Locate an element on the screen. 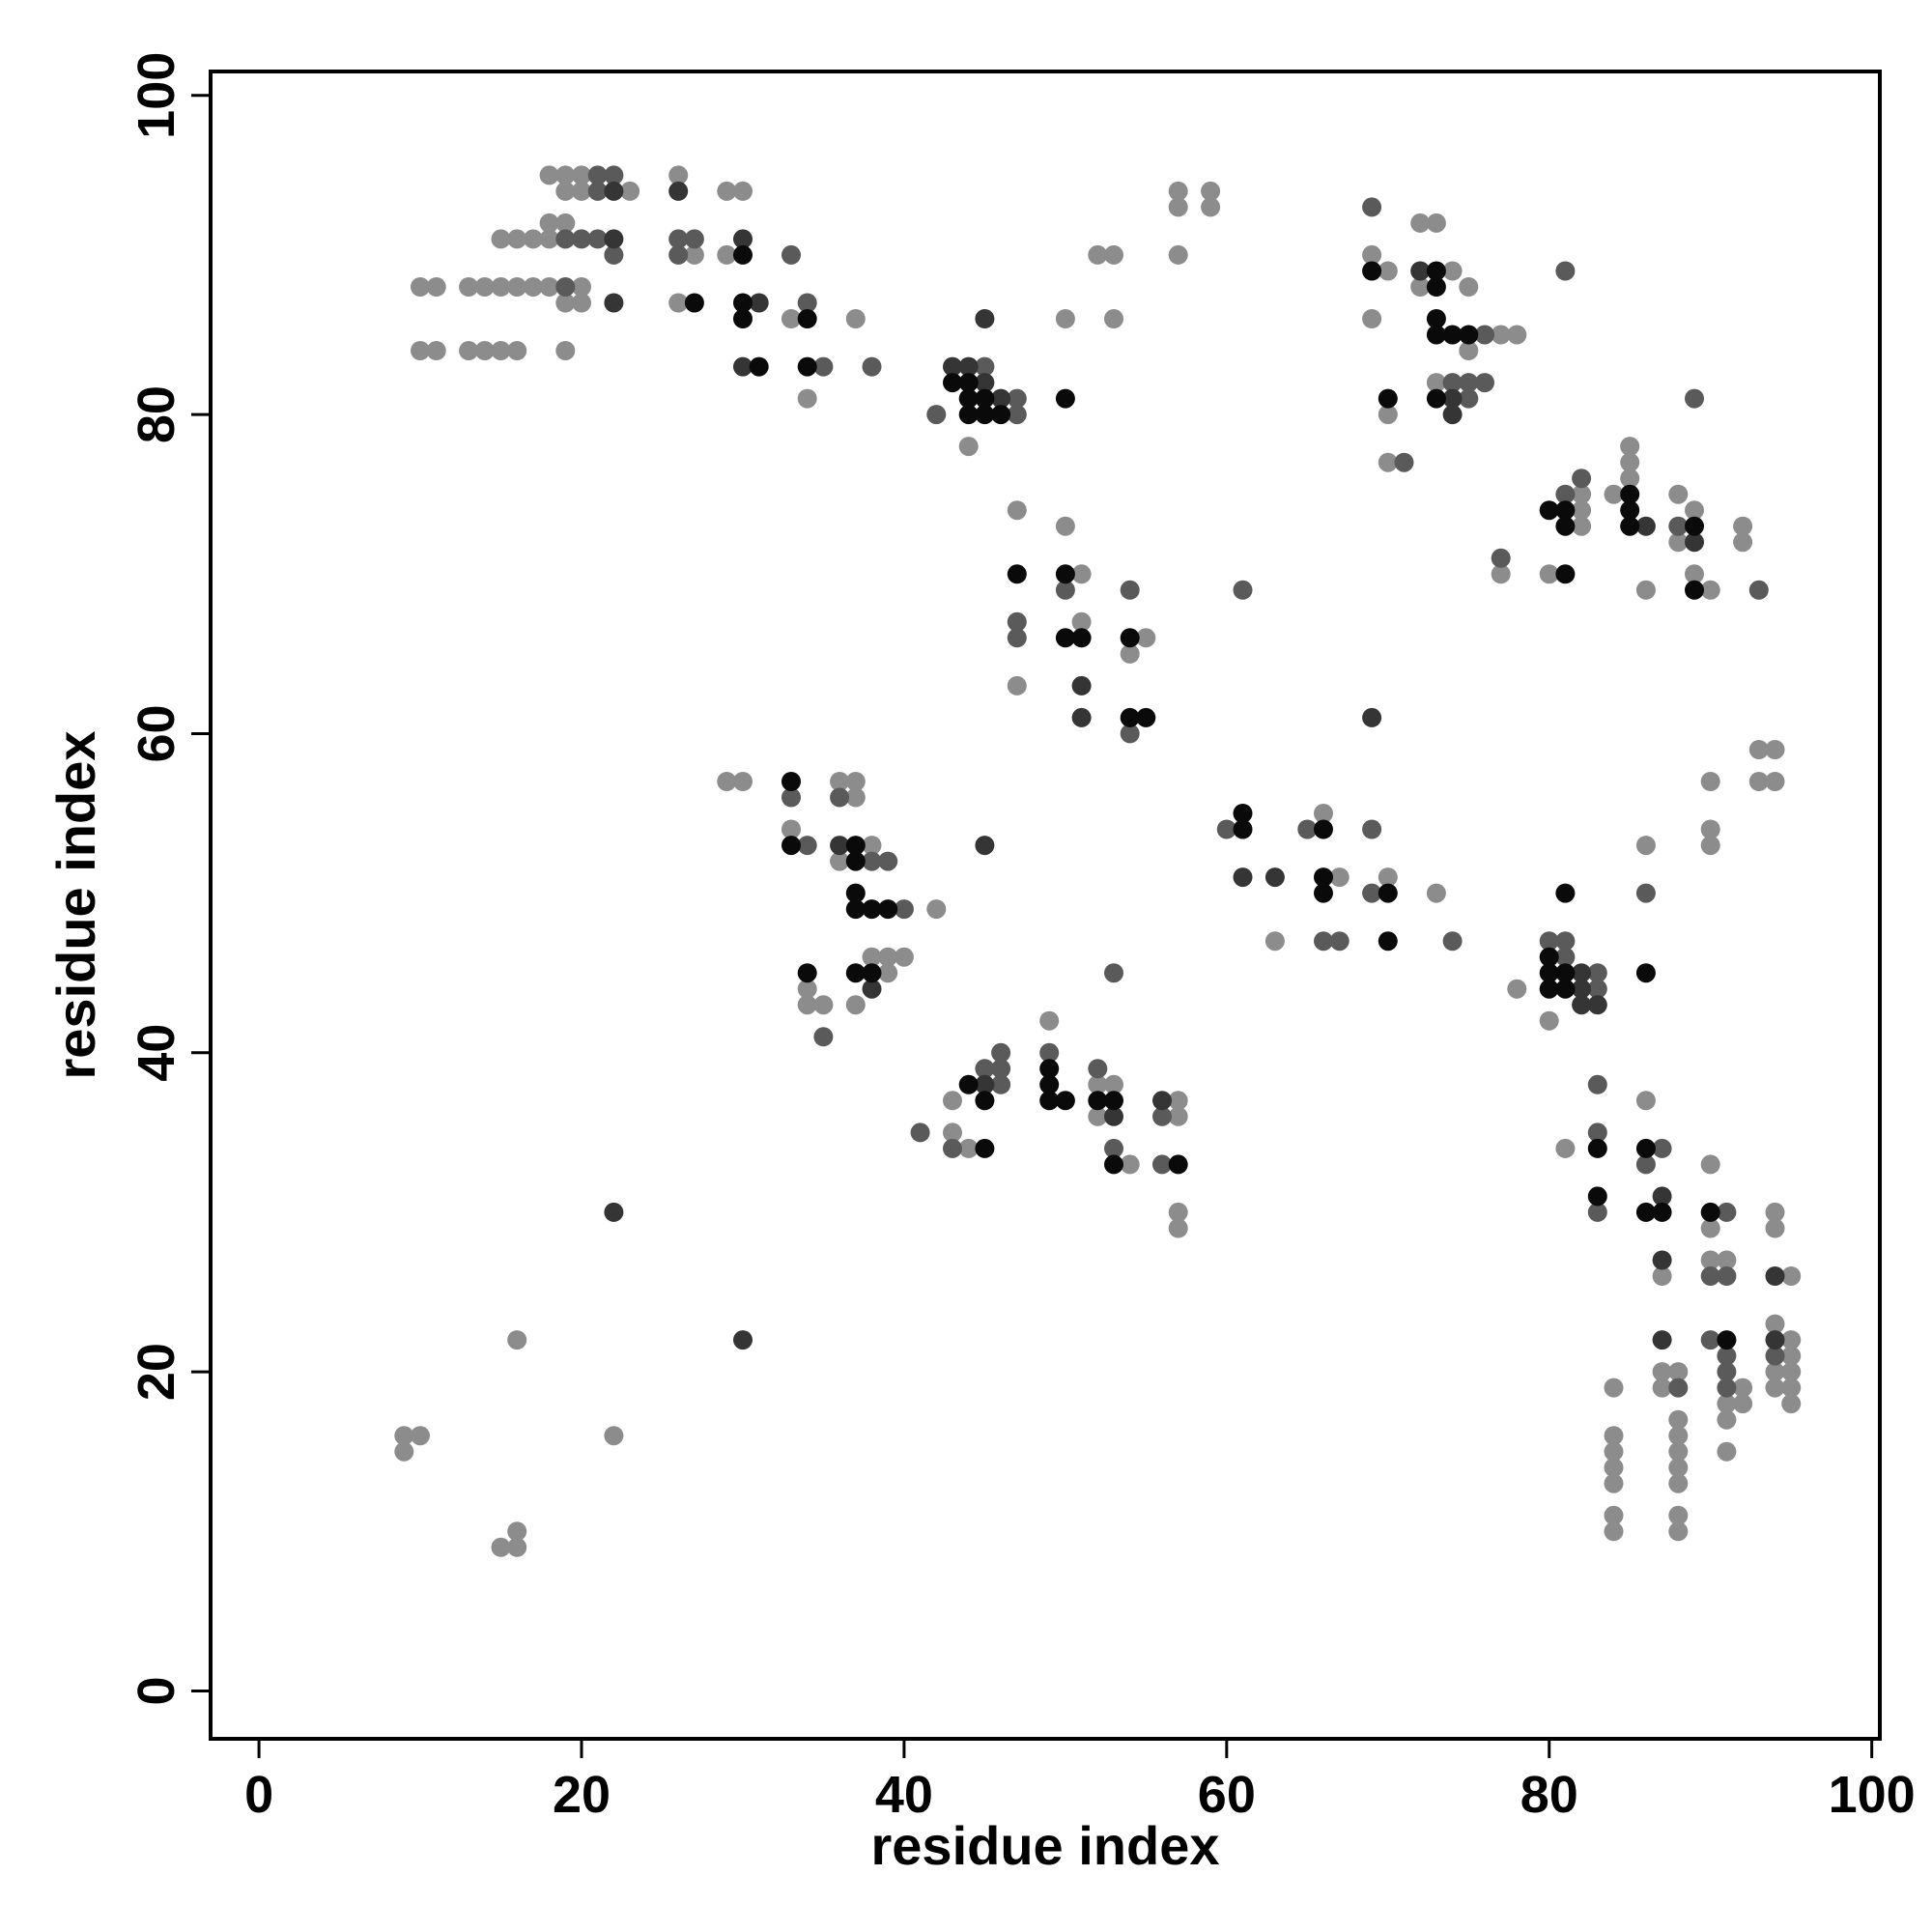 This screenshot has width=1932, height=1932. y-tick-label: 20 is located at coordinates (156, 1372).